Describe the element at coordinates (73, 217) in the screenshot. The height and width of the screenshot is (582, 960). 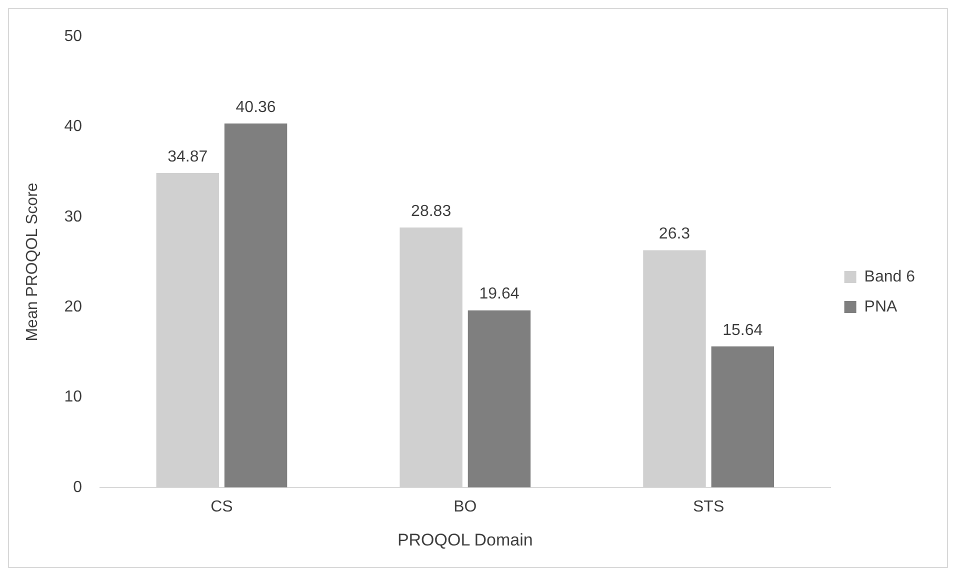
I see `y-tick-label: 30` at that location.